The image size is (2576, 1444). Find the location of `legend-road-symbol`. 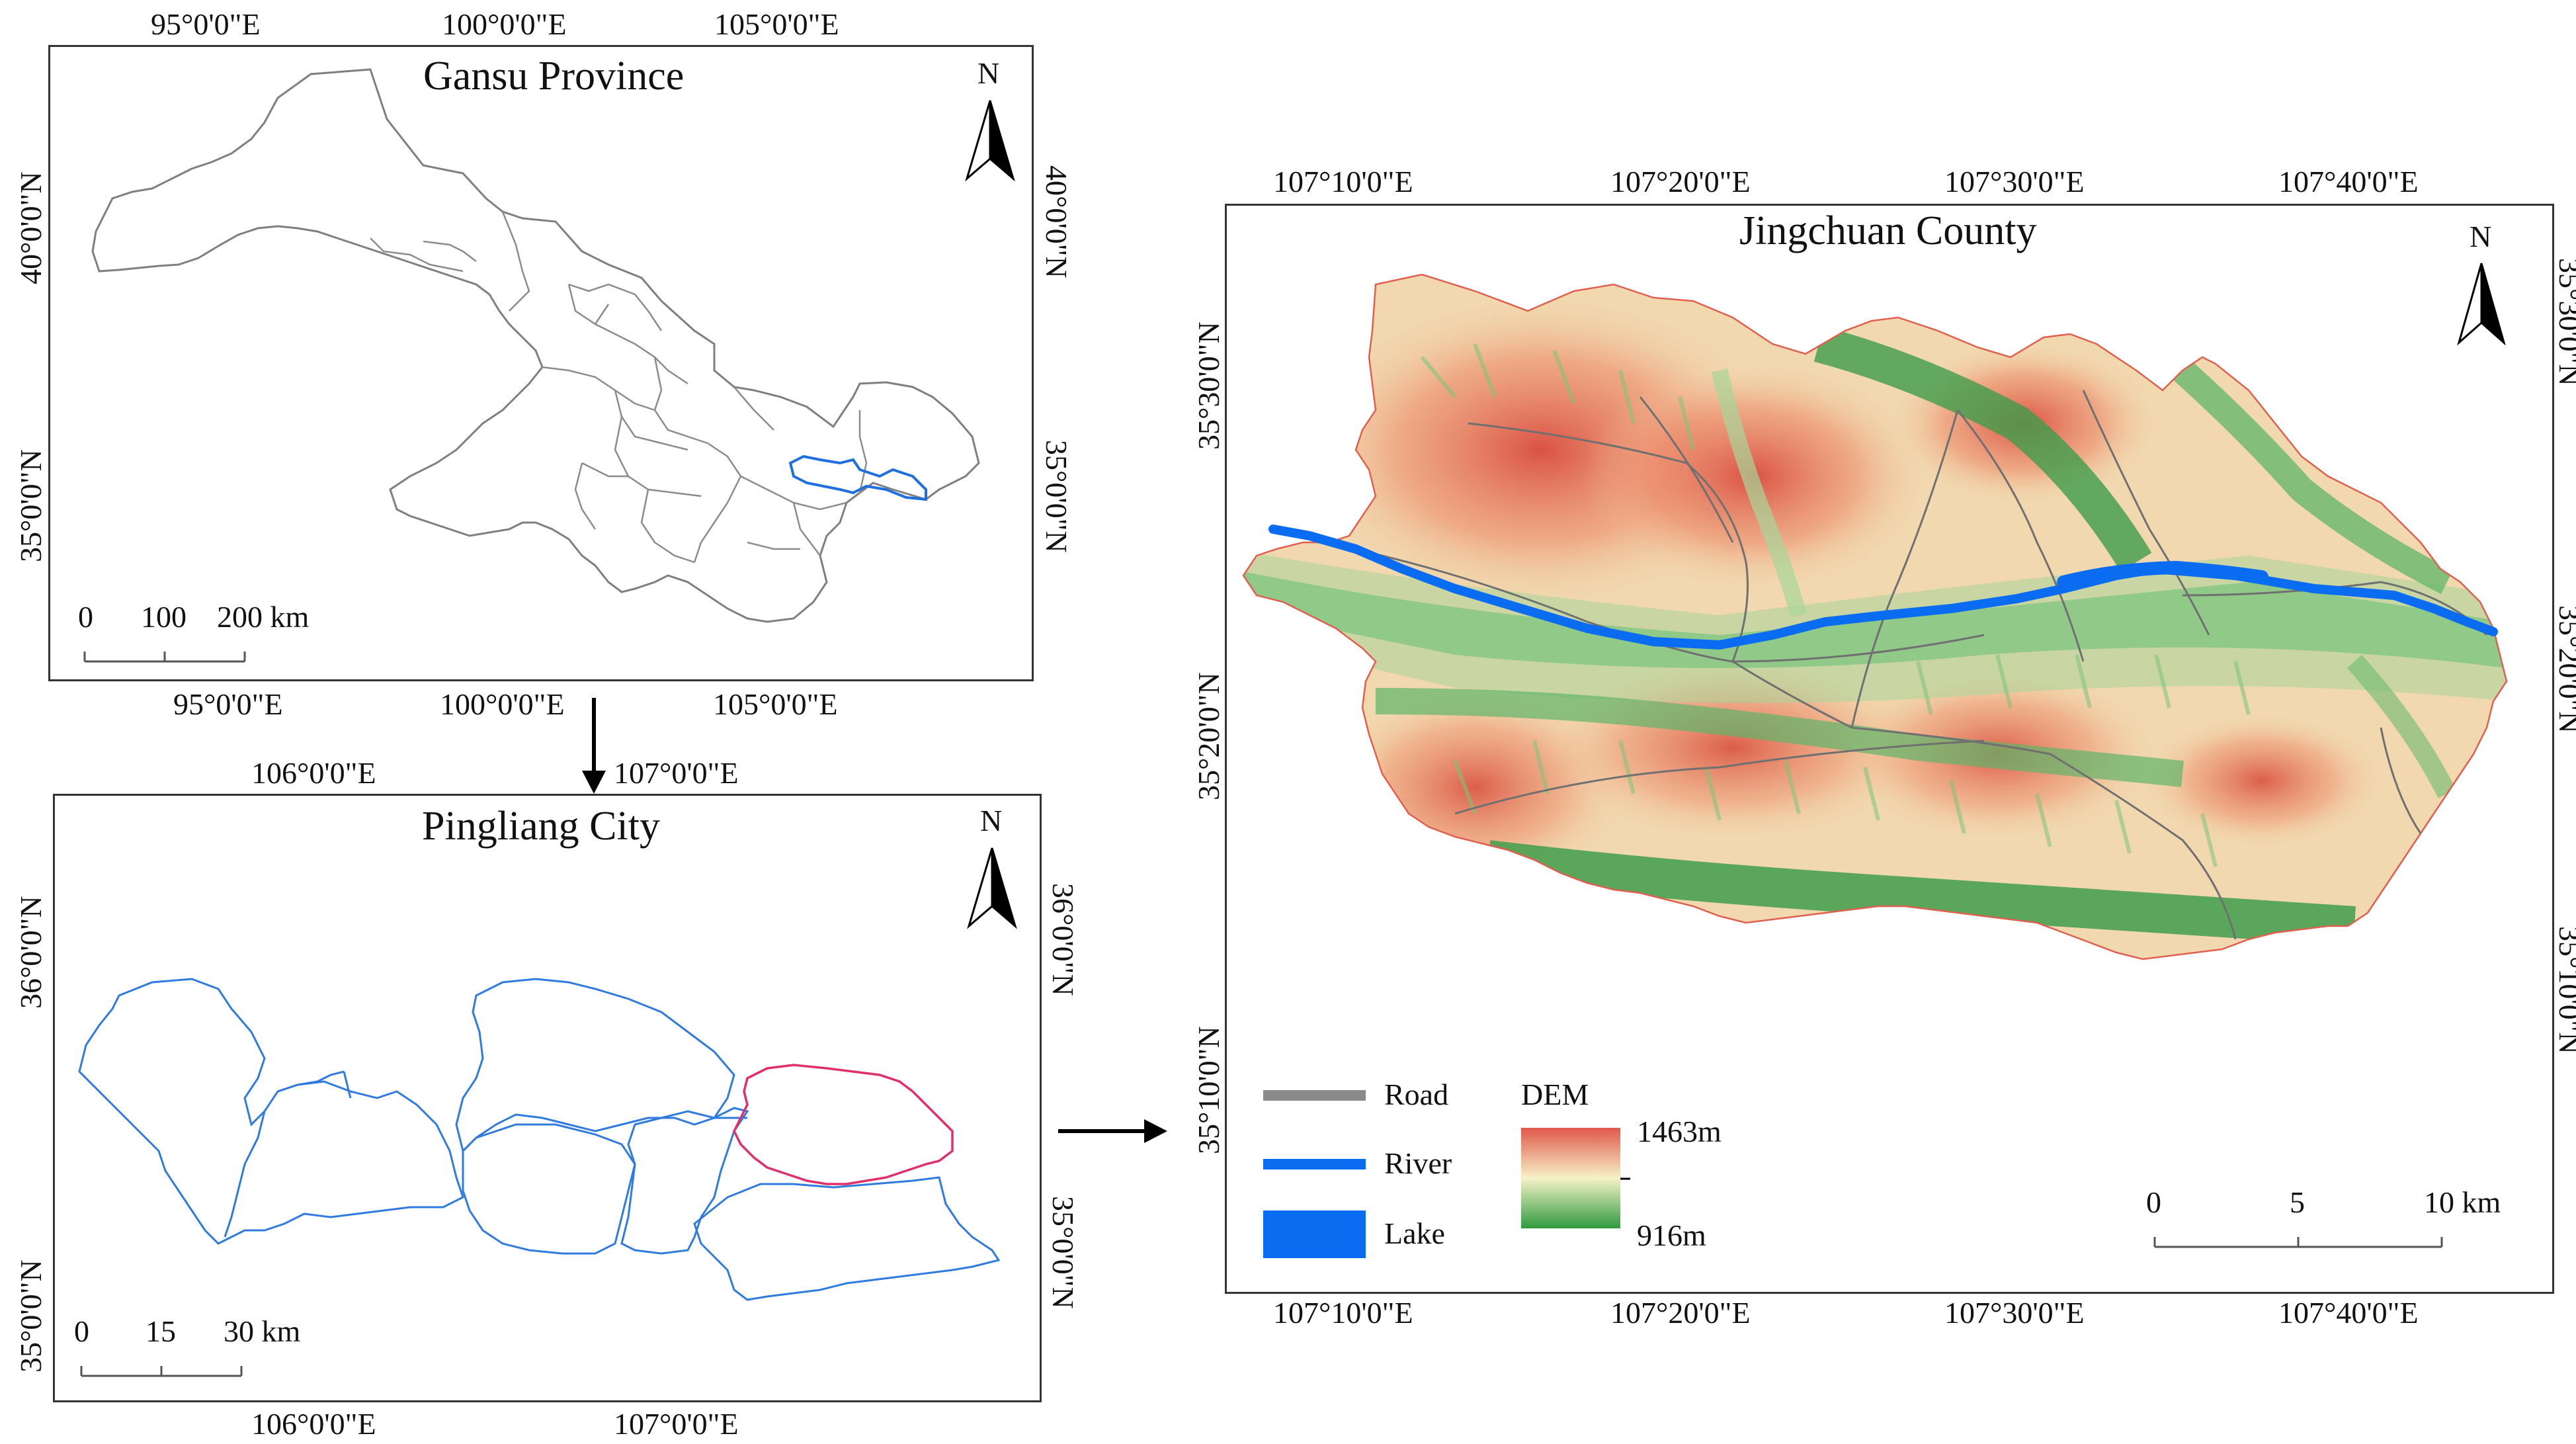

legend-road-symbol is located at coordinates (1314, 1095).